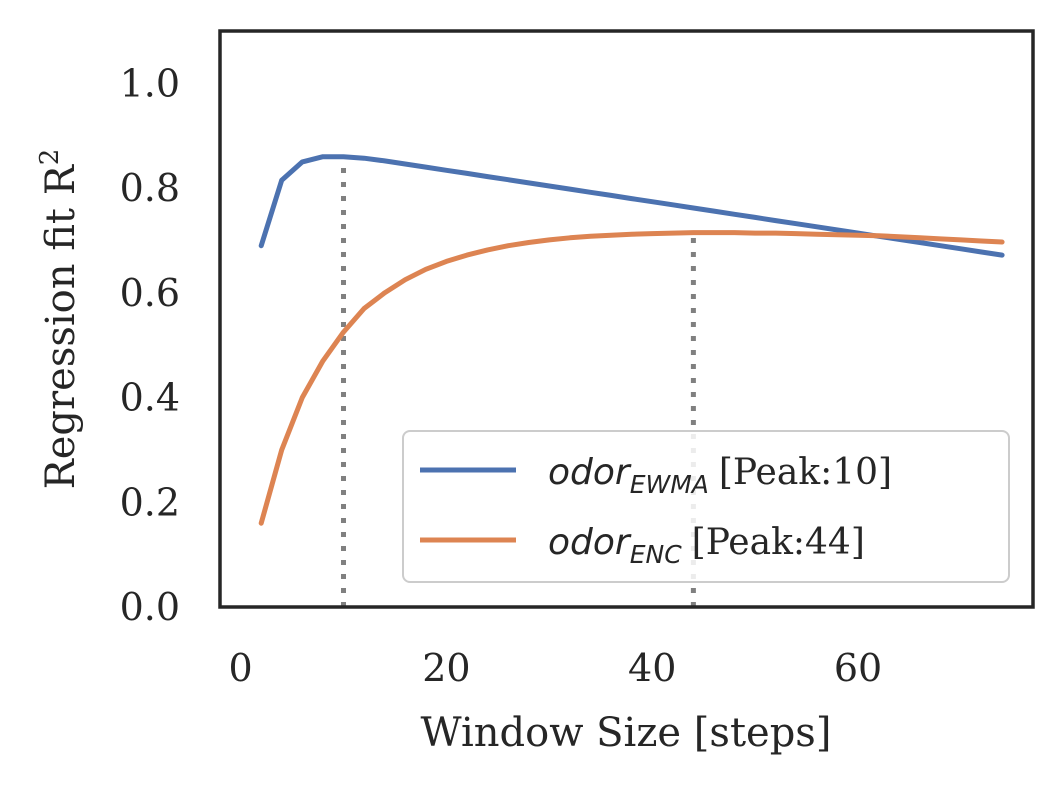 The height and width of the screenshot is (788, 1063). I want to click on y-tick-label: 0.4, so click(150, 398).